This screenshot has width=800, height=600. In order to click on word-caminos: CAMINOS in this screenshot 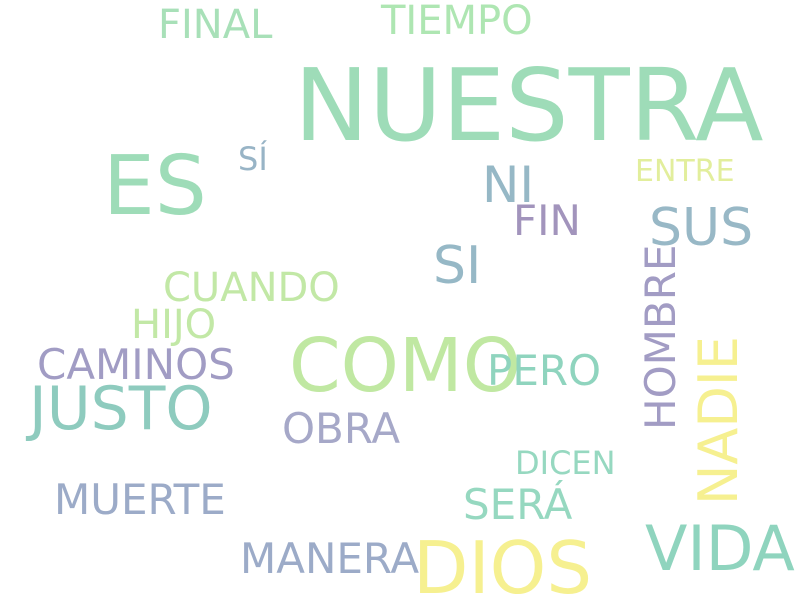, I will do `click(136, 364)`.